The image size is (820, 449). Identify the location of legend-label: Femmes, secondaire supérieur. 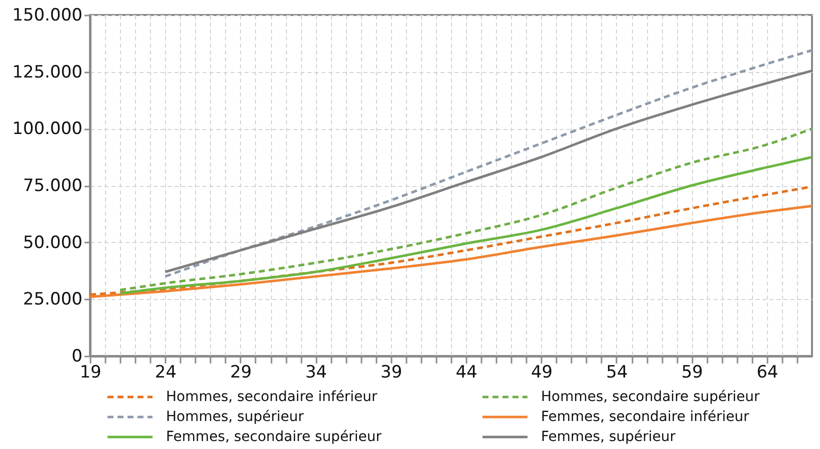
(274, 437).